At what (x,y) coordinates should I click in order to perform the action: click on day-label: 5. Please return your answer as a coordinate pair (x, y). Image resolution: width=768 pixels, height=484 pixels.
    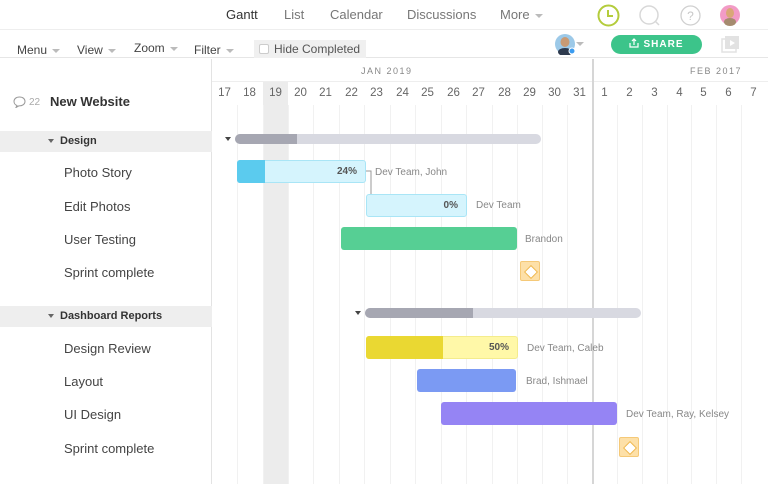
    Looking at the image, I should click on (703, 93).